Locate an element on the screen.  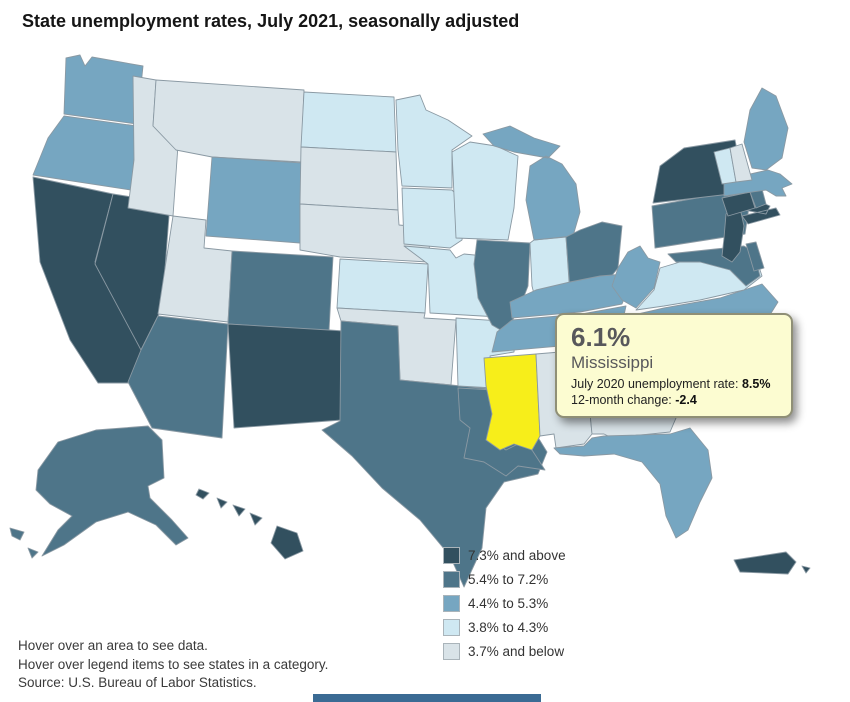
state-NH is located at coordinates (741, 163).